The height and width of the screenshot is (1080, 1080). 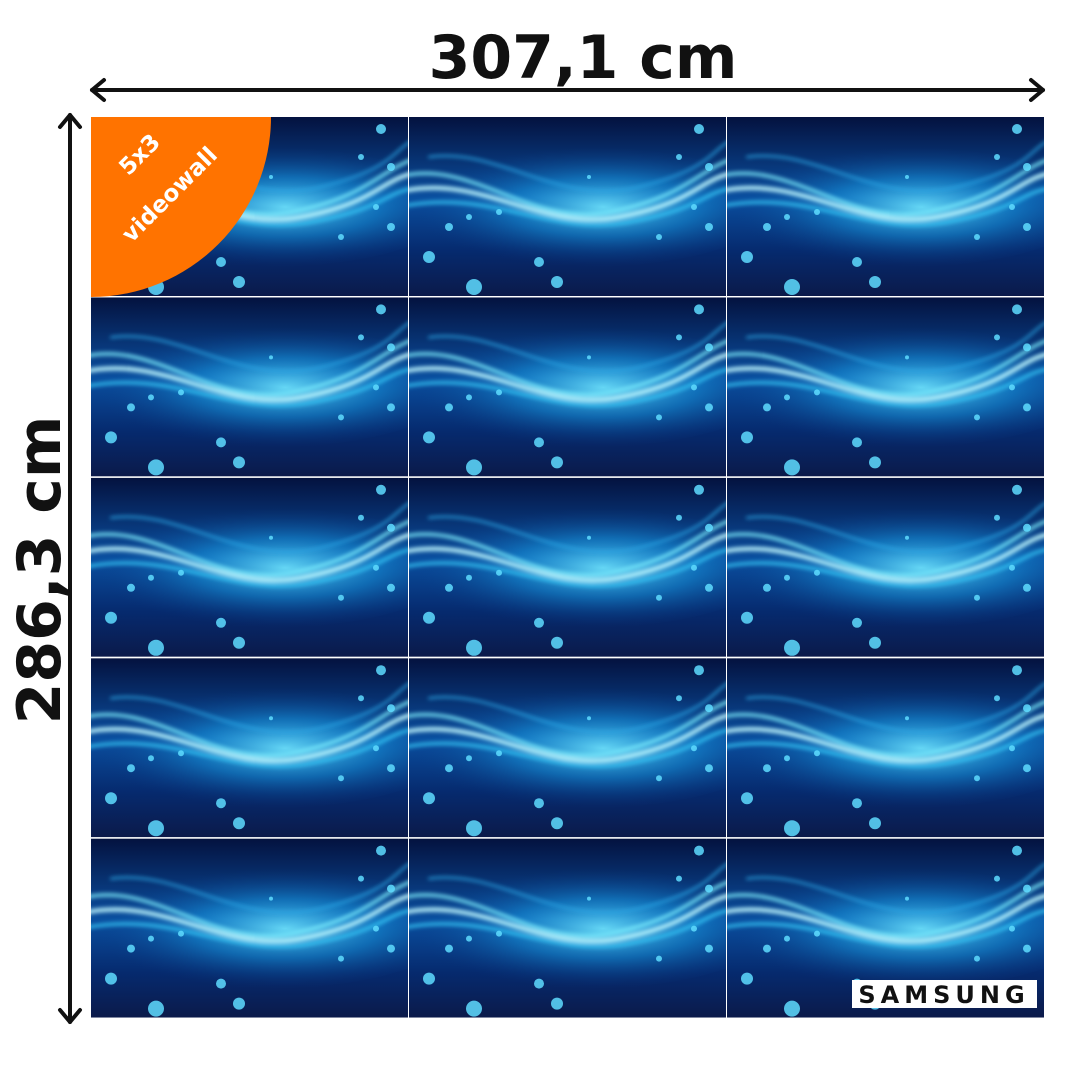 I want to click on brand-logo: SAMSUNG, so click(x=943, y=995).